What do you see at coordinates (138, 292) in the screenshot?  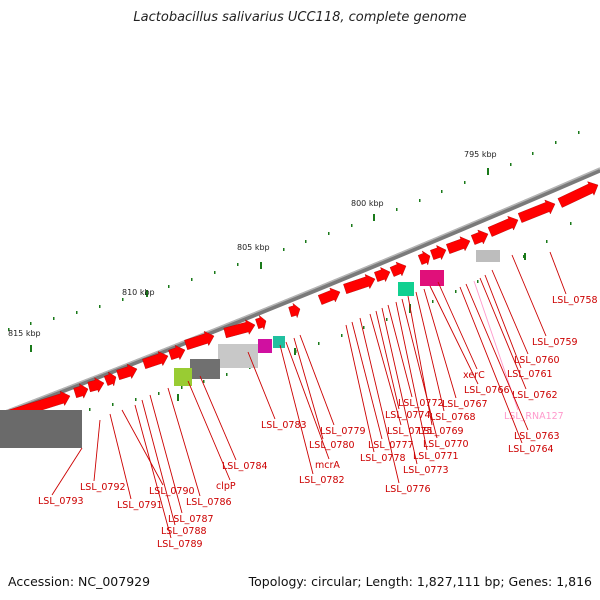 I see `kbp-label: 810 kbp` at bounding box center [138, 292].